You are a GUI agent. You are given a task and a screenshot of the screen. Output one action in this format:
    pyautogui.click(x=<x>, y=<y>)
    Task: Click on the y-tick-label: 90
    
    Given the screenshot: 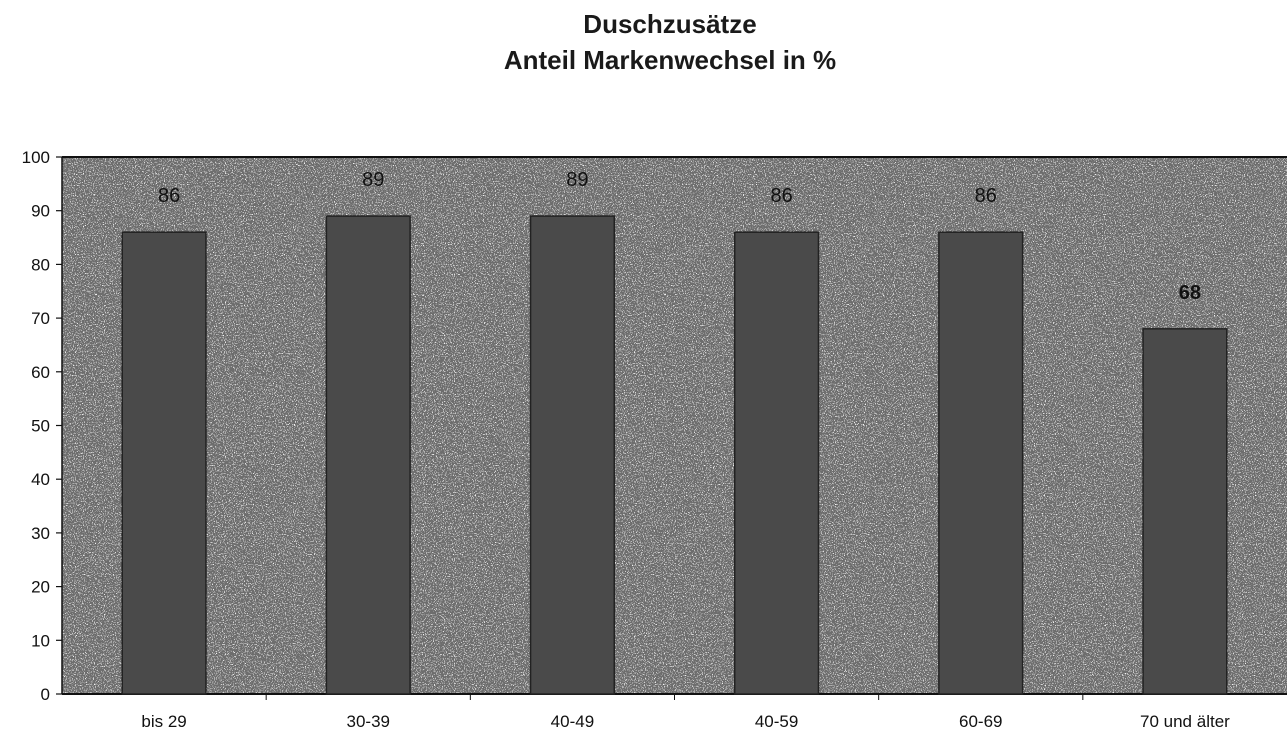 What is the action you would take?
    pyautogui.click(x=40, y=211)
    